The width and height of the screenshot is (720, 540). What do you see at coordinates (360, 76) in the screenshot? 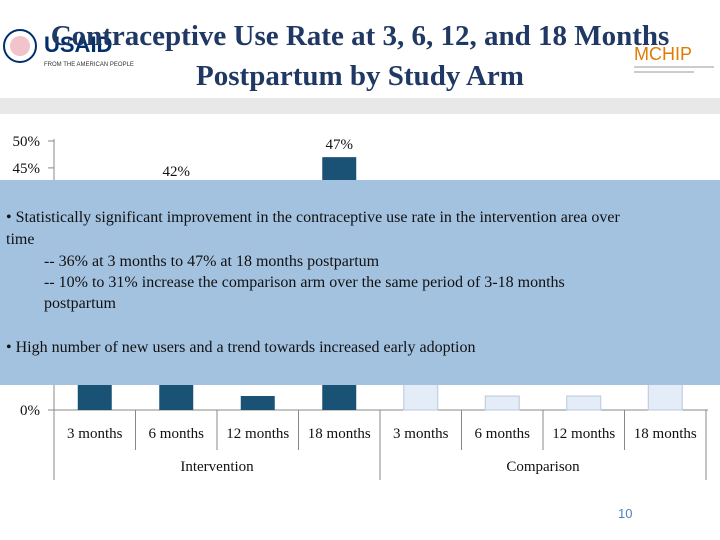
I see `slide-title-line2: Postpartum by Study Arm` at bounding box center [360, 76].